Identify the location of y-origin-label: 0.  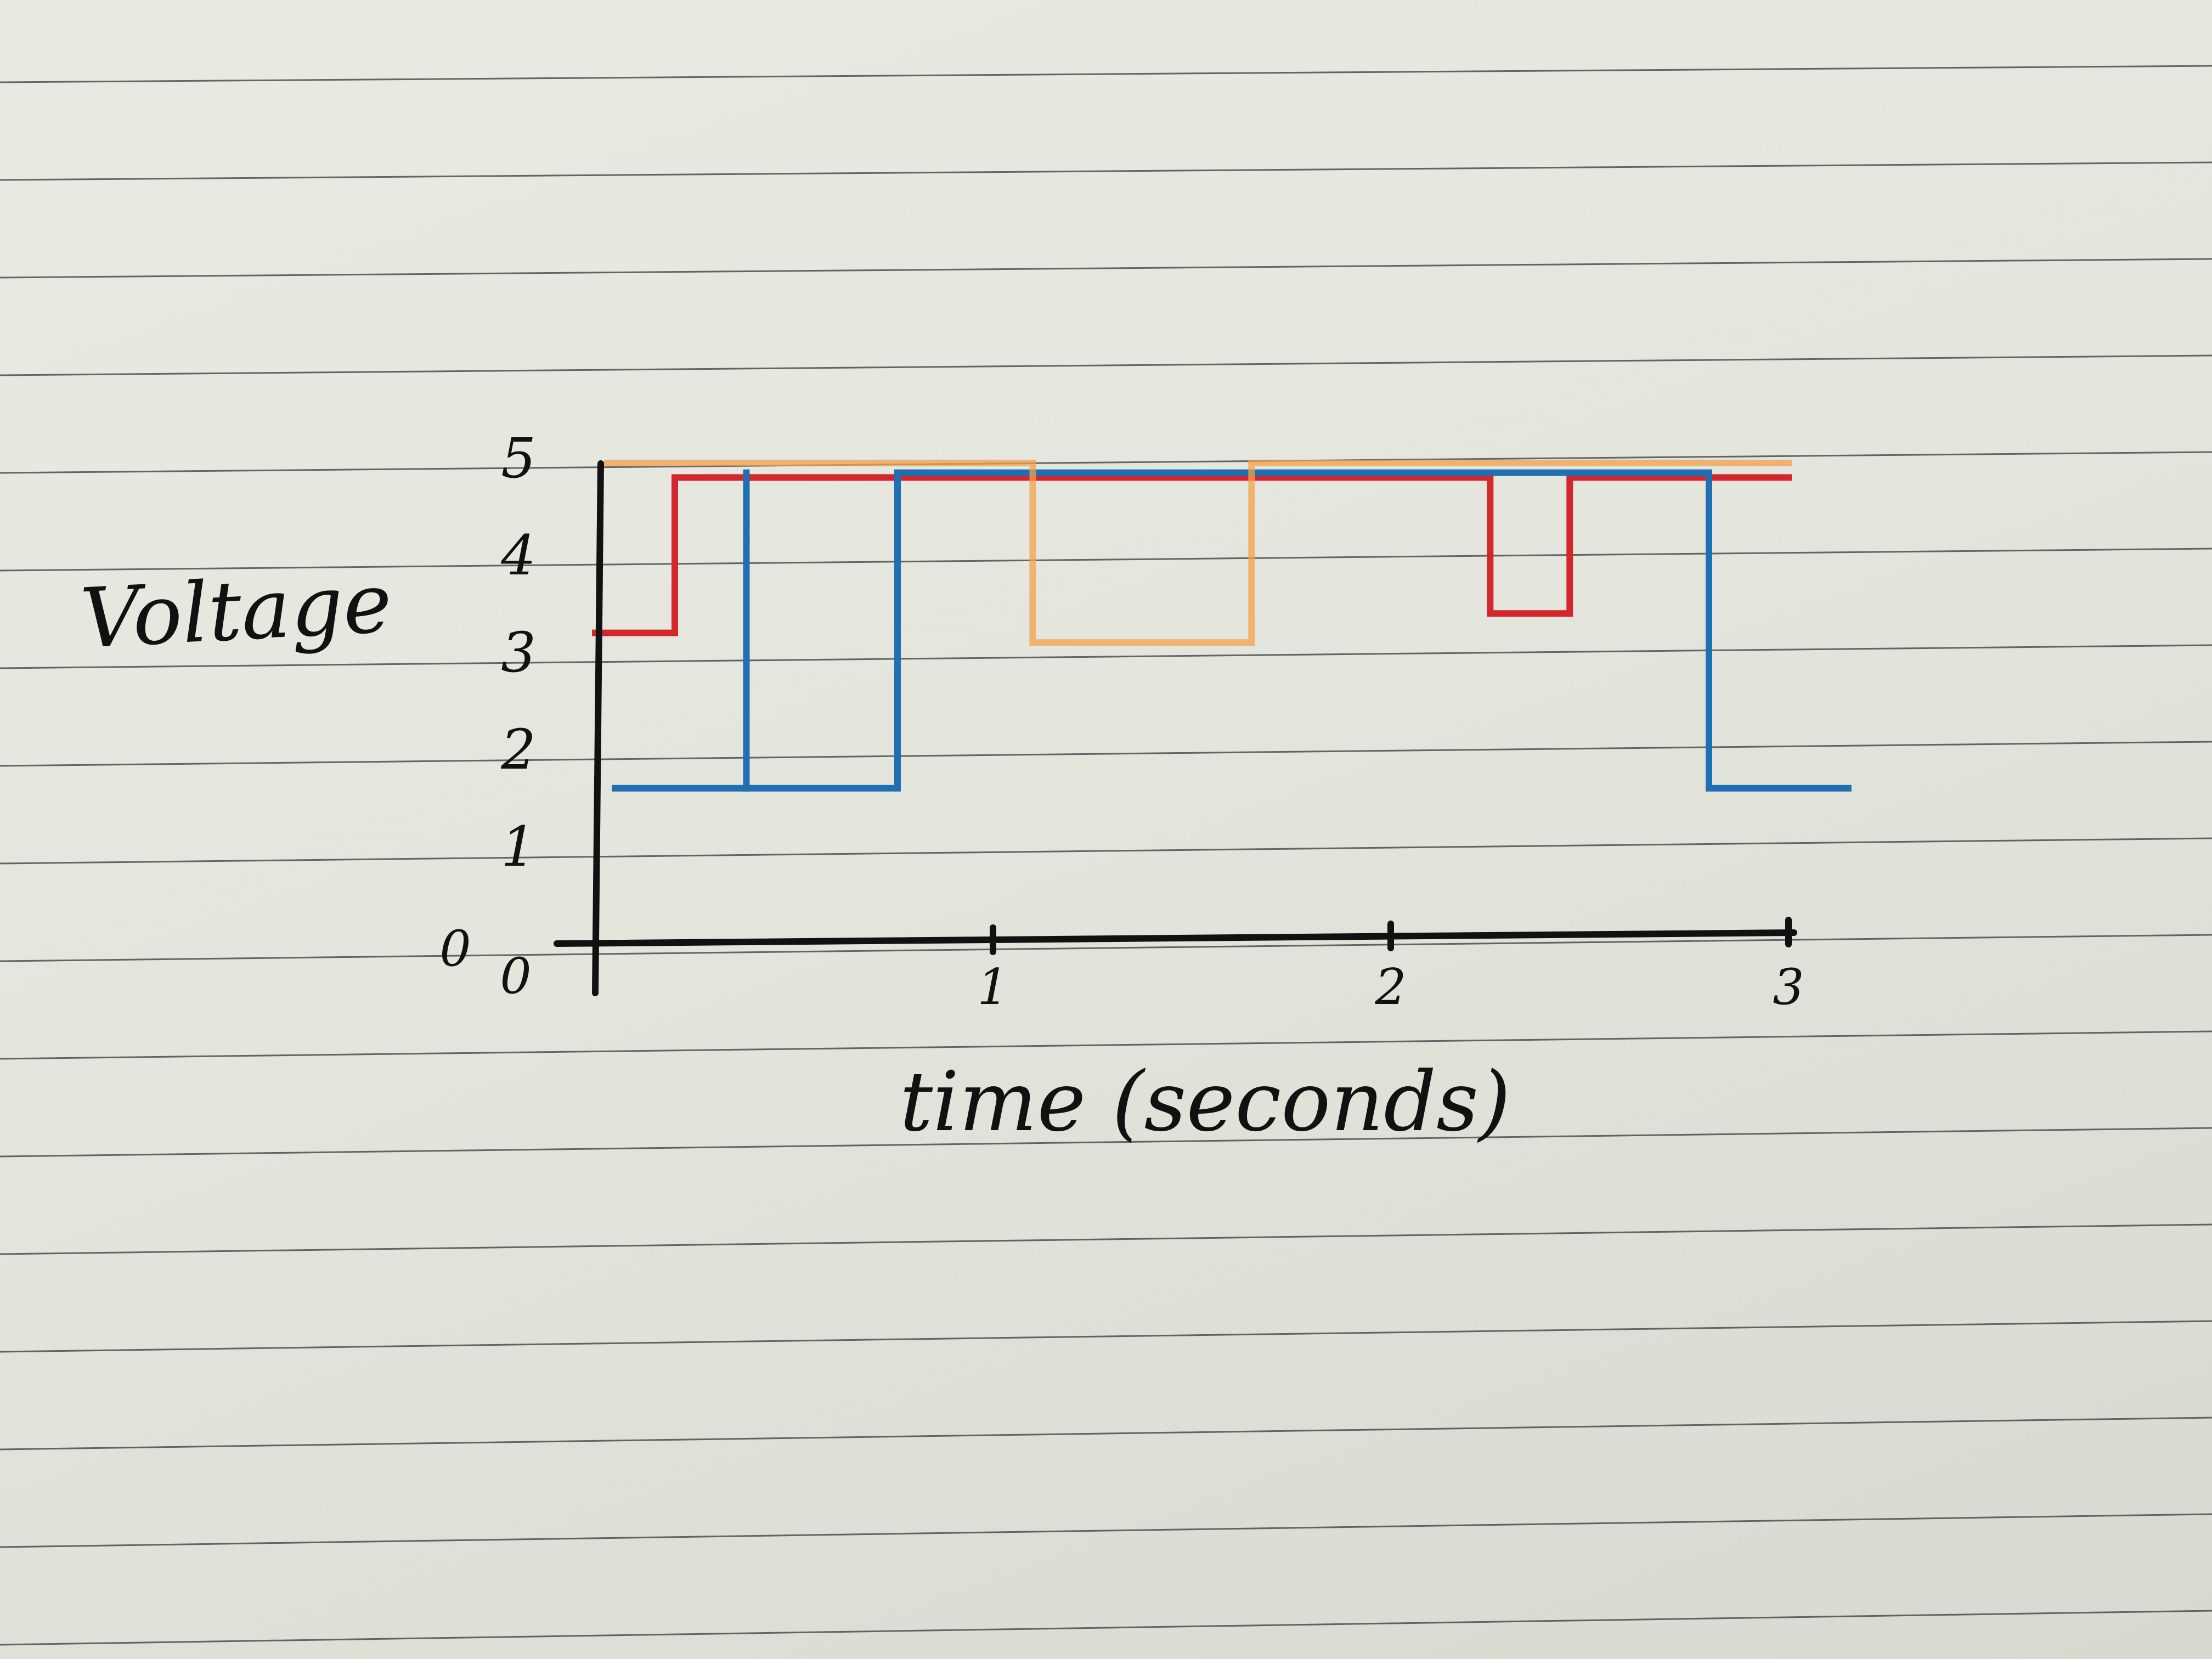
(455, 949).